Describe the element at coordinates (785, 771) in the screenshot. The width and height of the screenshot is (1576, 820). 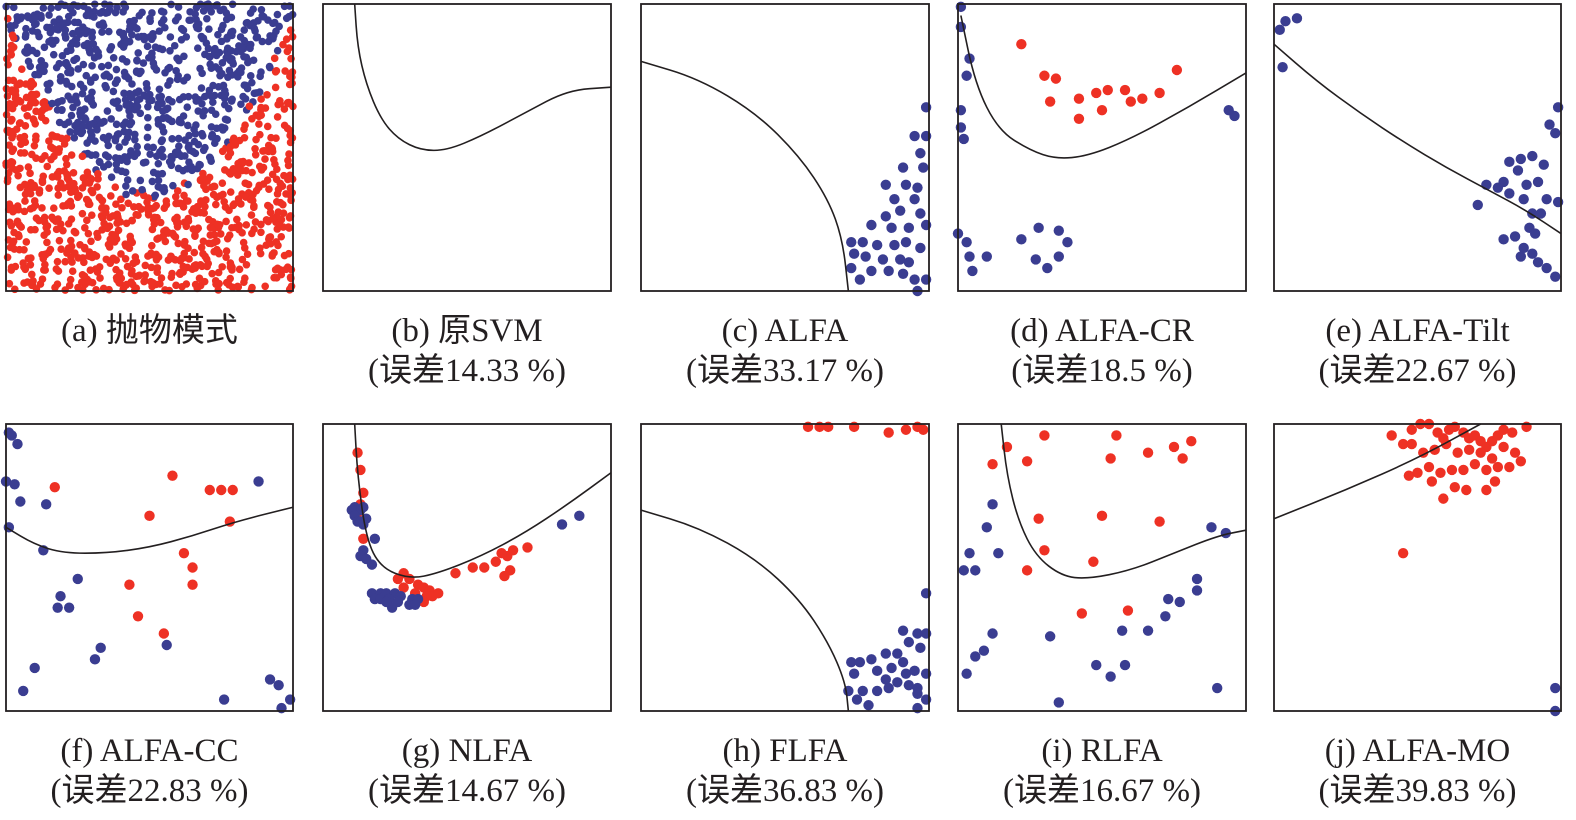
I see `caption-h: (h) FLFA (误差36.83 %)` at that location.